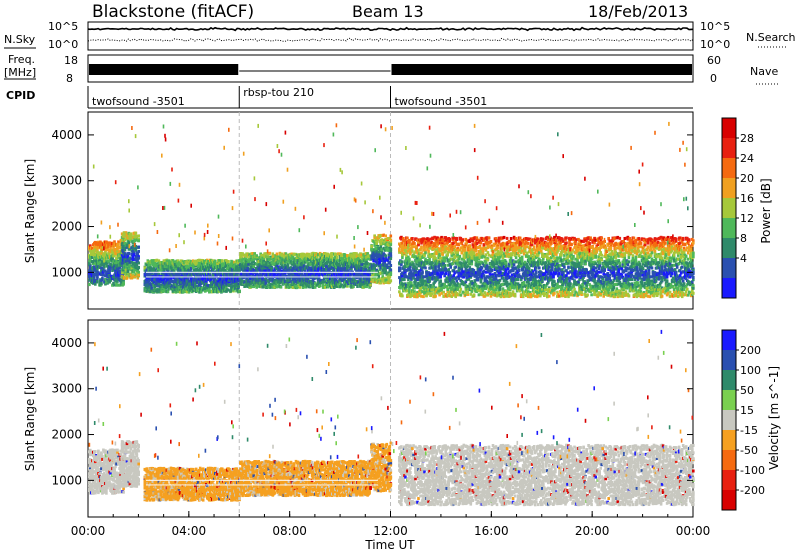  I want to click on cpid-segment-label: twofsound -3501, so click(138, 101).